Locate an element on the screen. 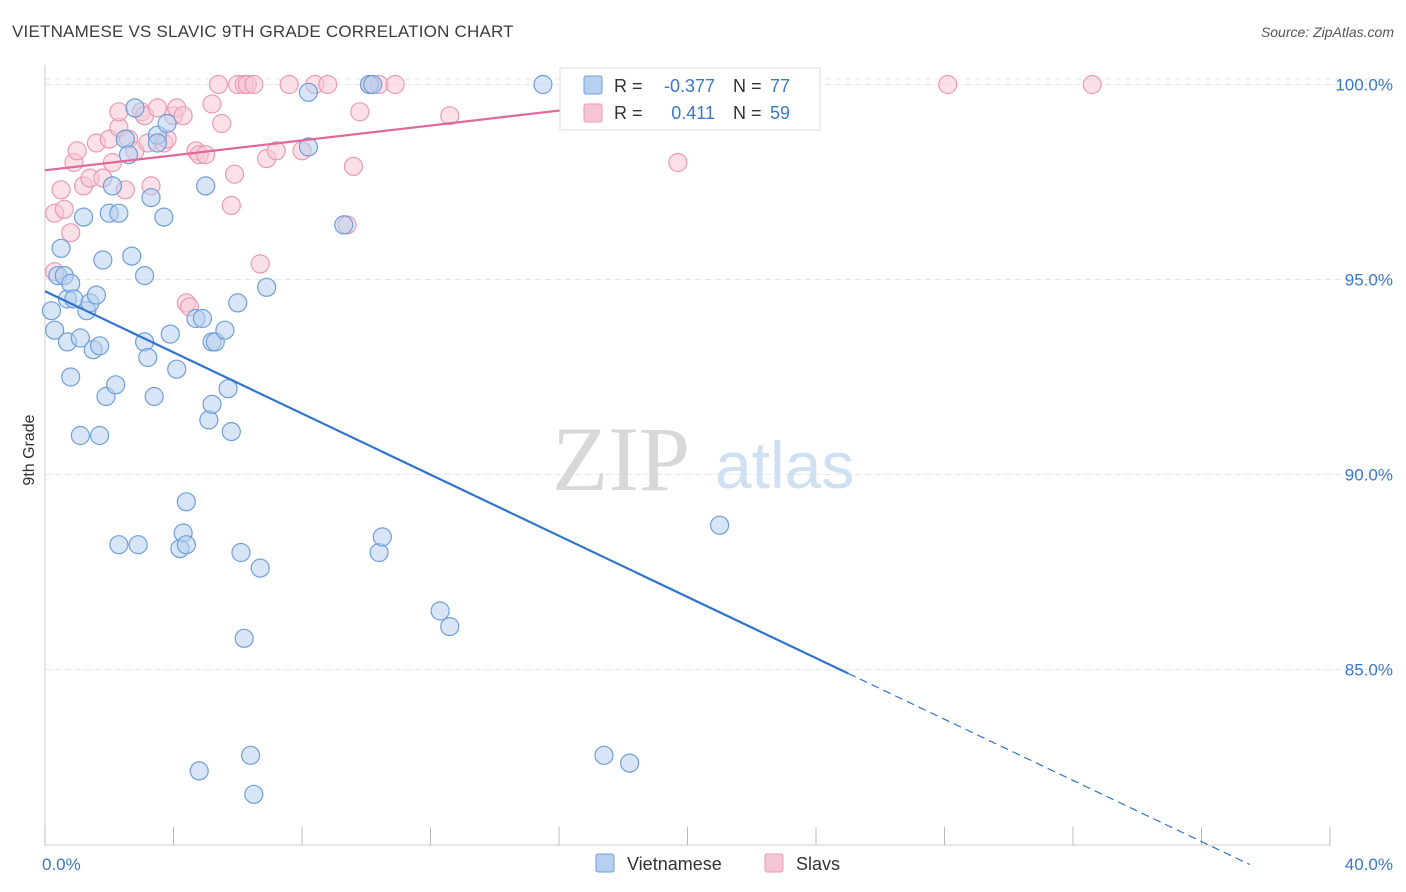 The width and height of the screenshot is (1406, 892). watermark-atlas: atlas is located at coordinates (784, 465).